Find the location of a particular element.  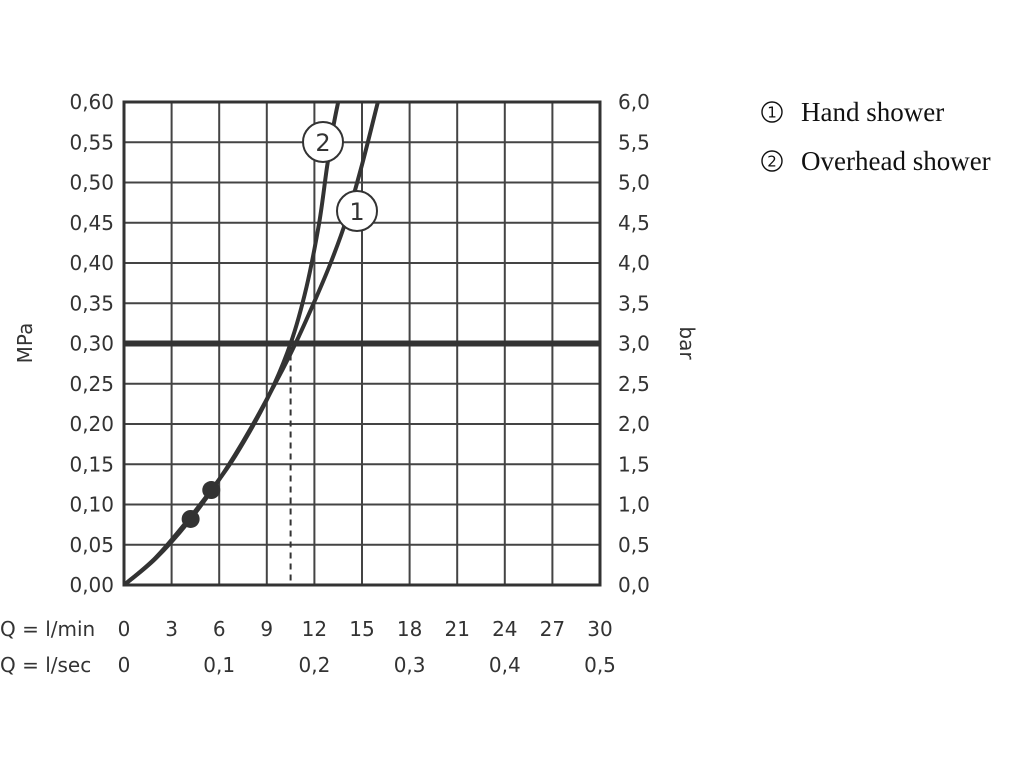

y-axis-left-label: MPa is located at coordinates (25, 343).